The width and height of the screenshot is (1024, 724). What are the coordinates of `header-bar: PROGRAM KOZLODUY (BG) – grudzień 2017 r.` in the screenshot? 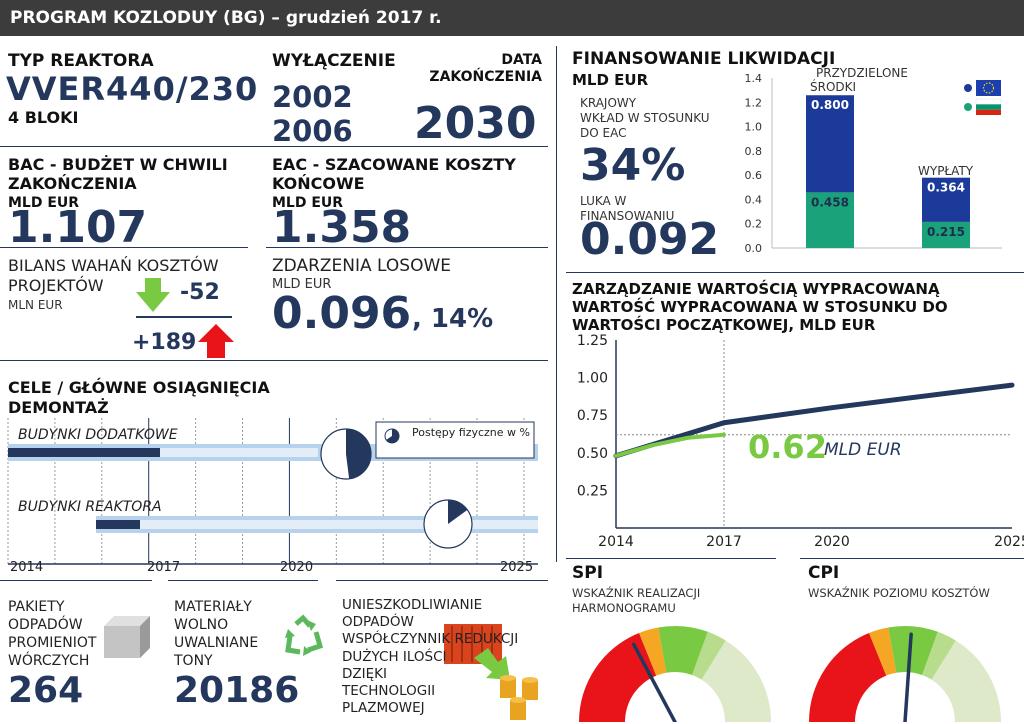 It's located at (512, 18).